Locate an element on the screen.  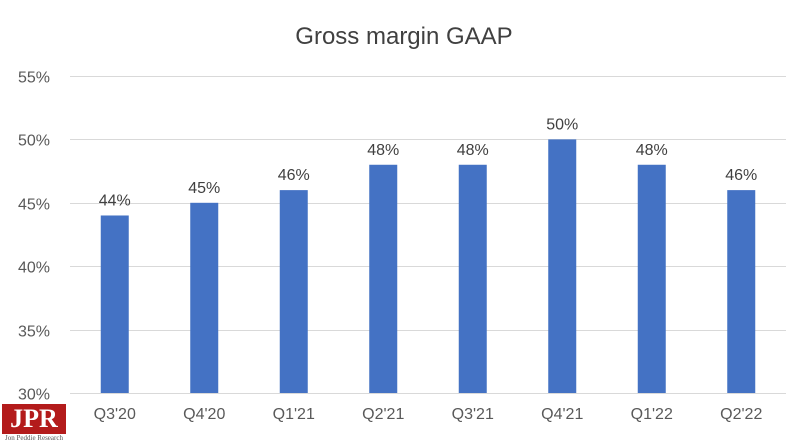
x-axis-tick-labels: Q3'20 Q4'20 Q1'21 Q2'21 Q3'21 Q4'21 Q1'22 Q2'22 is located at coordinates (428, 414).